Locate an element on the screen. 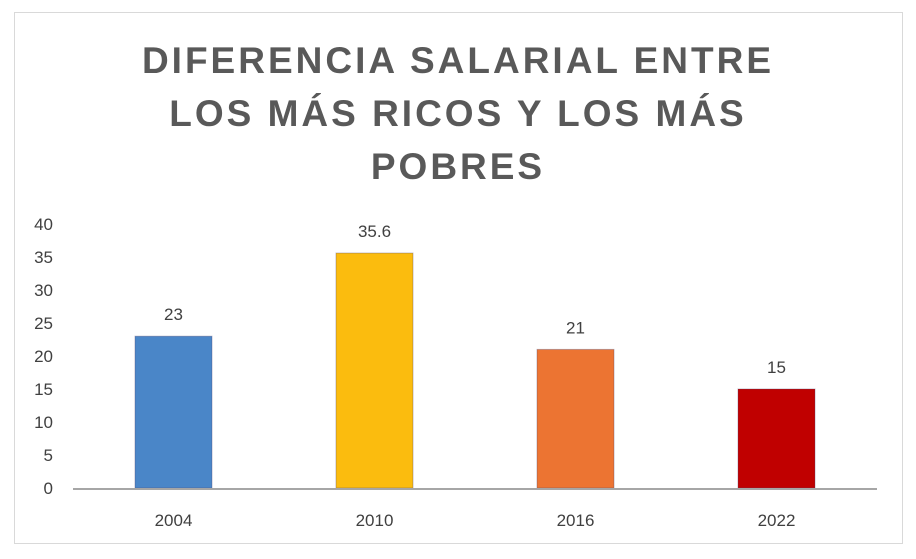  data-label-2016: 21 is located at coordinates (575, 327).